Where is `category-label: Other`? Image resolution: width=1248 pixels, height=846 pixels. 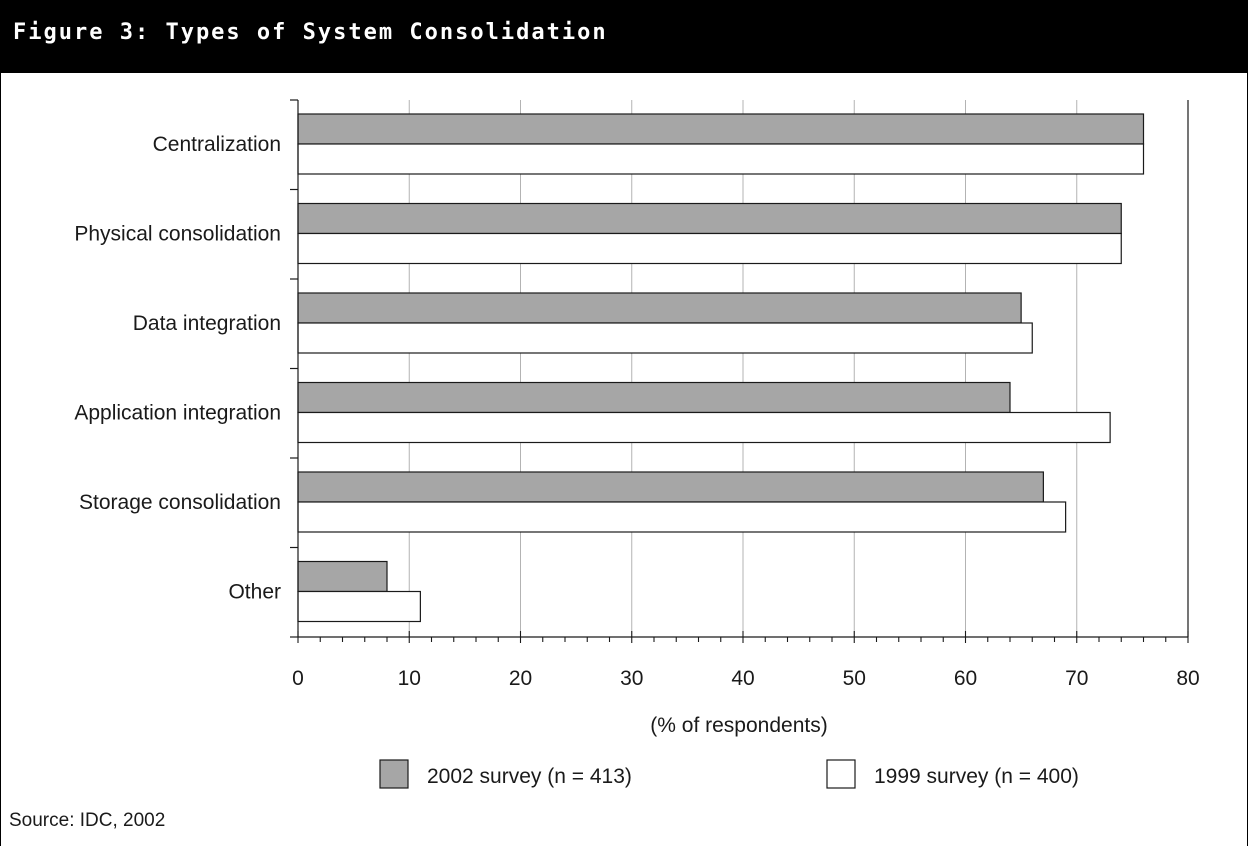 category-label: Other is located at coordinates (254, 592).